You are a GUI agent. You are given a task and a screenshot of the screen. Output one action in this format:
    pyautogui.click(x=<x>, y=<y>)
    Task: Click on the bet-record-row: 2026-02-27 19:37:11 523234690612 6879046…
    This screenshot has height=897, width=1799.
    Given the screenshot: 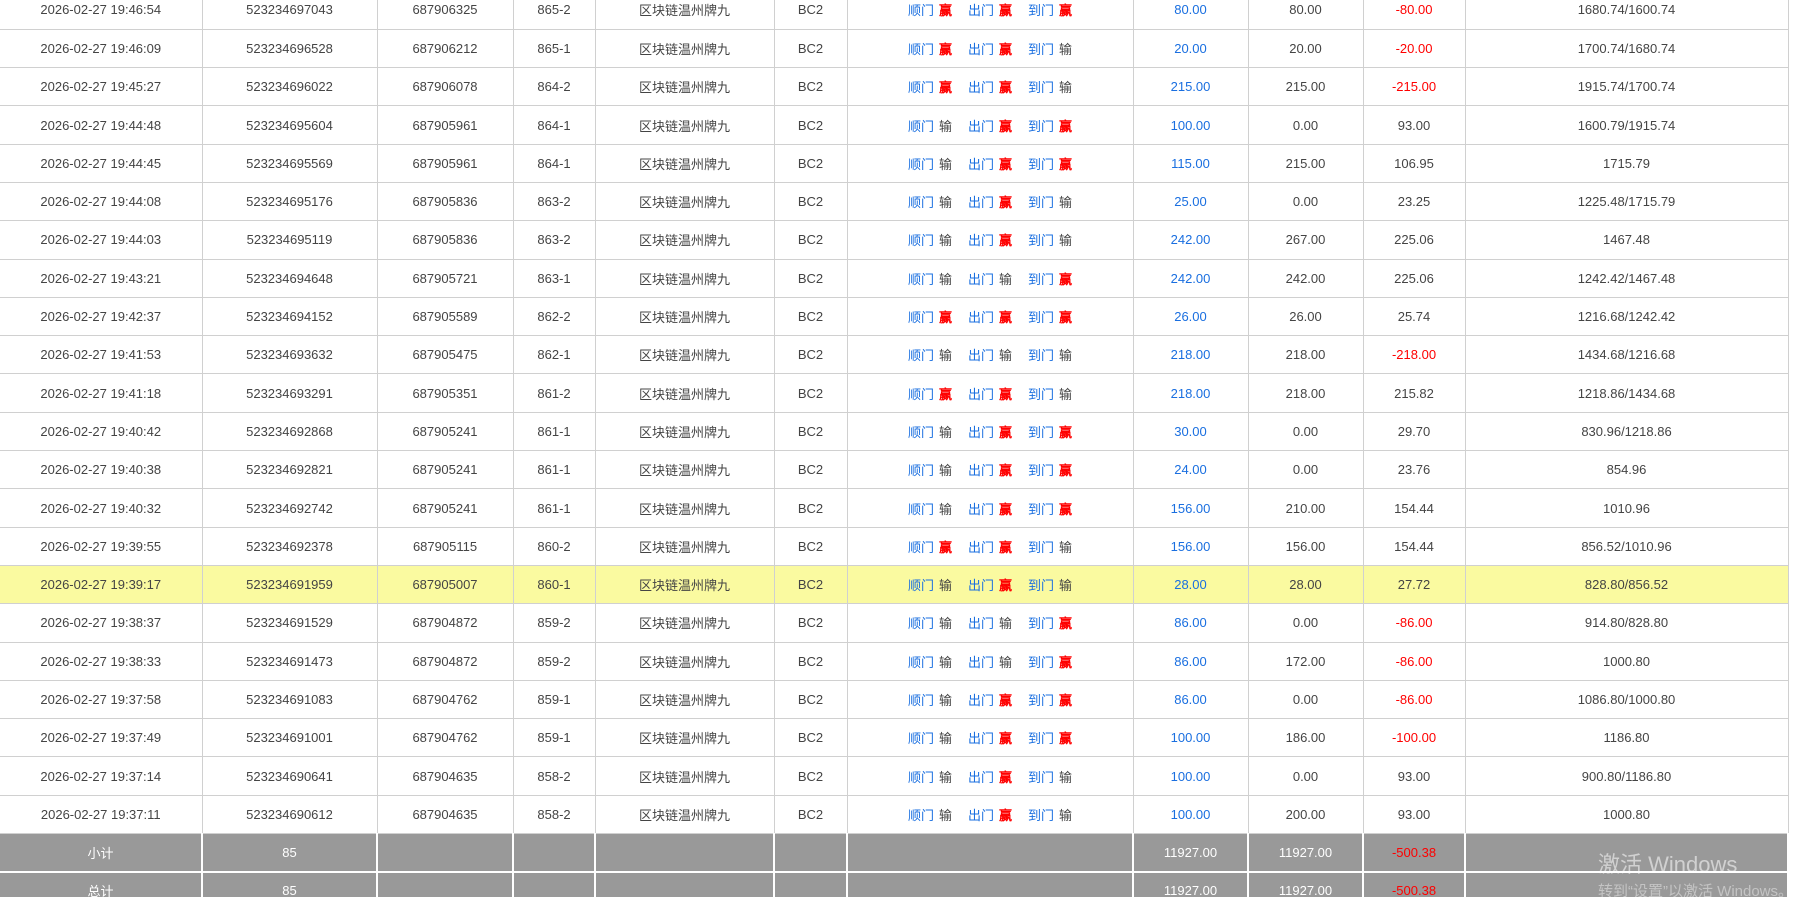 What is the action you would take?
    pyautogui.click(x=894, y=815)
    